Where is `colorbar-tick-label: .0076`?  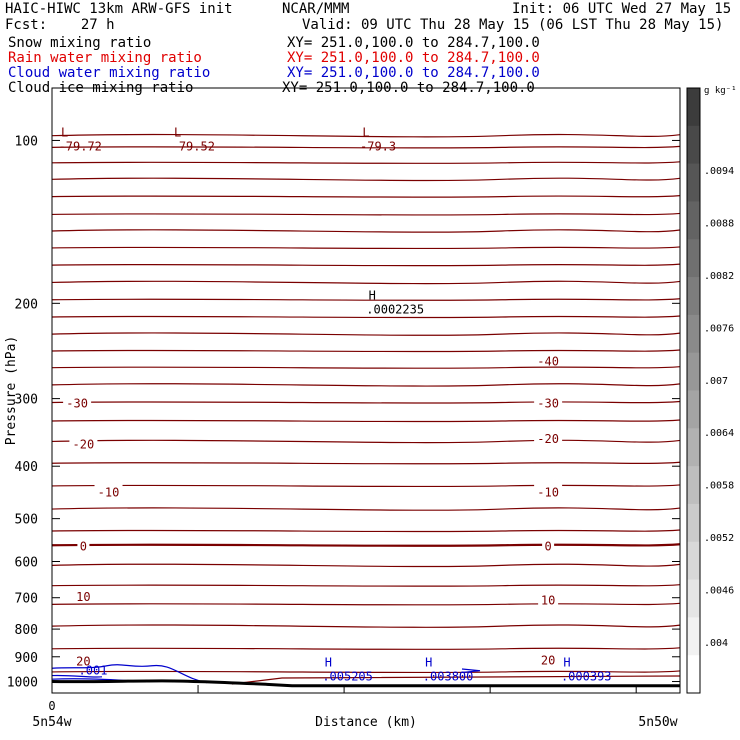
colorbar-tick-label: .0076 is located at coordinates (719, 328).